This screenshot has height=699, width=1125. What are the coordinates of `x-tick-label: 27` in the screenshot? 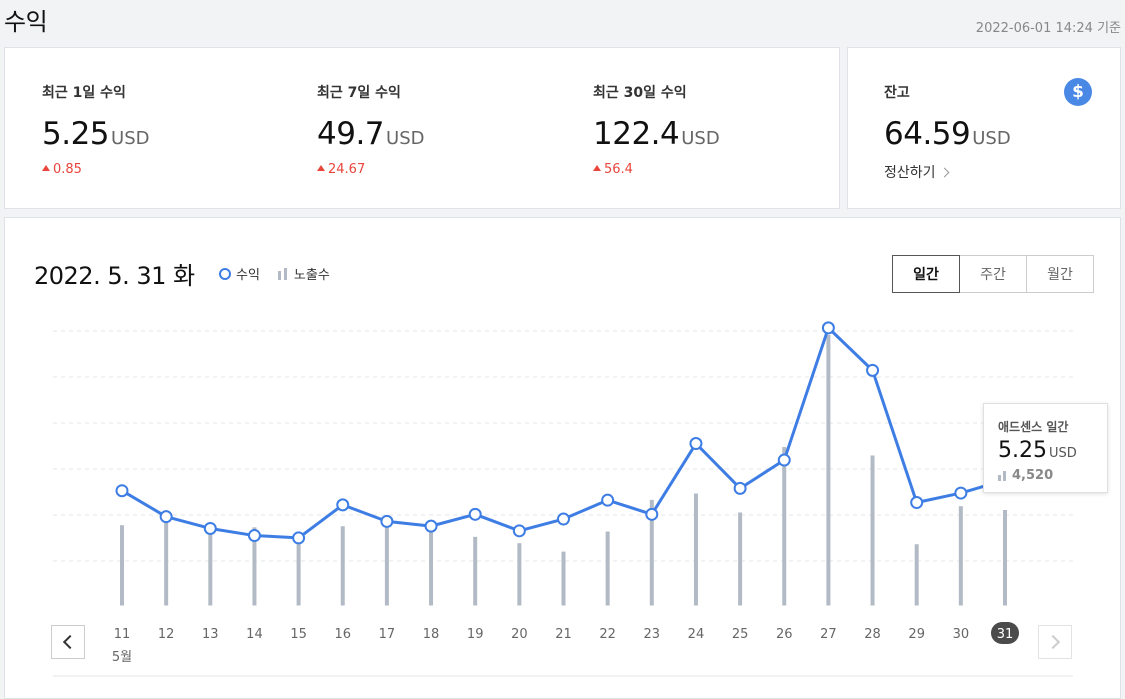 It's located at (828, 634).